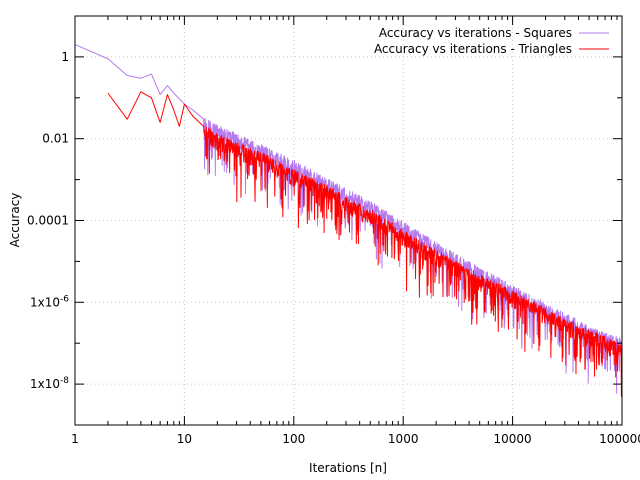 Image resolution: width=640 pixels, height=480 pixels. What do you see at coordinates (75, 439) in the screenshot?
I see `x-tick-label: 1` at bounding box center [75, 439].